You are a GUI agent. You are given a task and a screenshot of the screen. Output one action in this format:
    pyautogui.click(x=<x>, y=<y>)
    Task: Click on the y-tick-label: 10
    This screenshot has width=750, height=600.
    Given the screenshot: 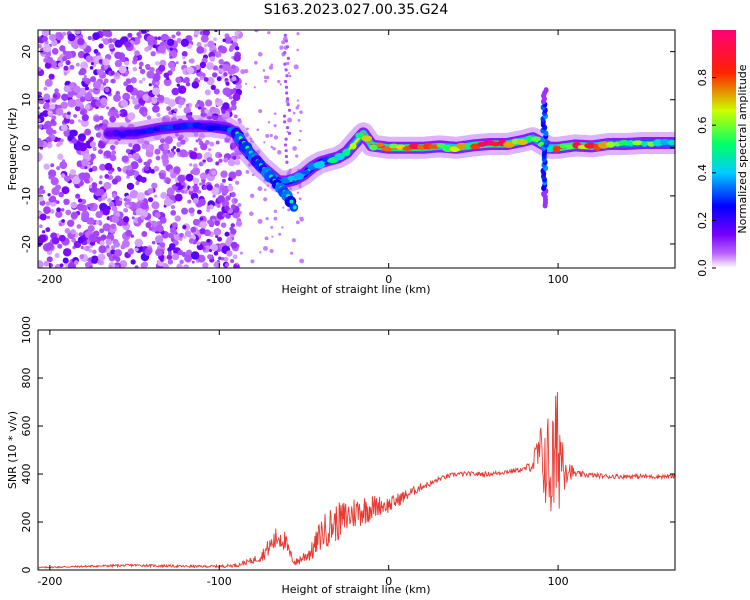 What is the action you would take?
    pyautogui.click(x=26, y=100)
    